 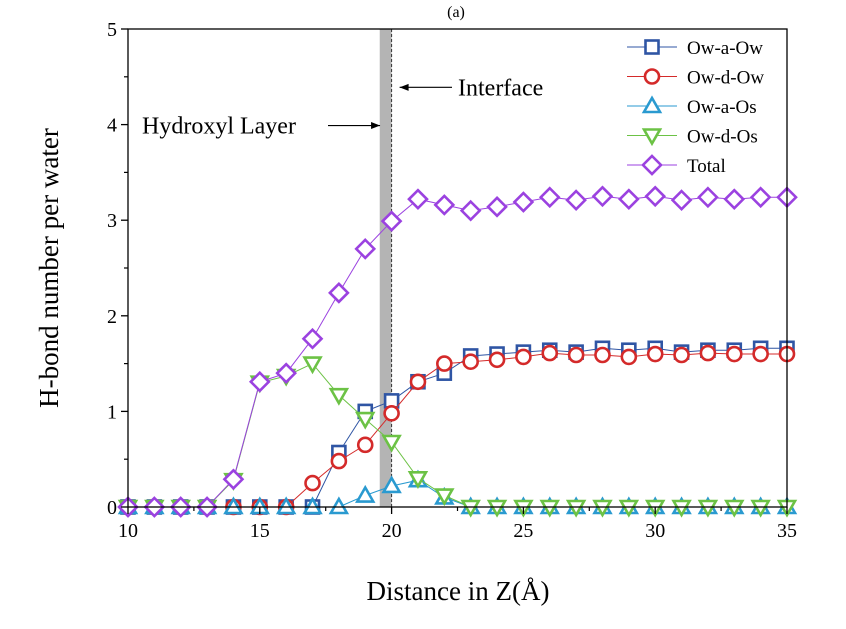 What do you see at coordinates (787, 531) in the screenshot?
I see `x-tick-label: 35` at bounding box center [787, 531].